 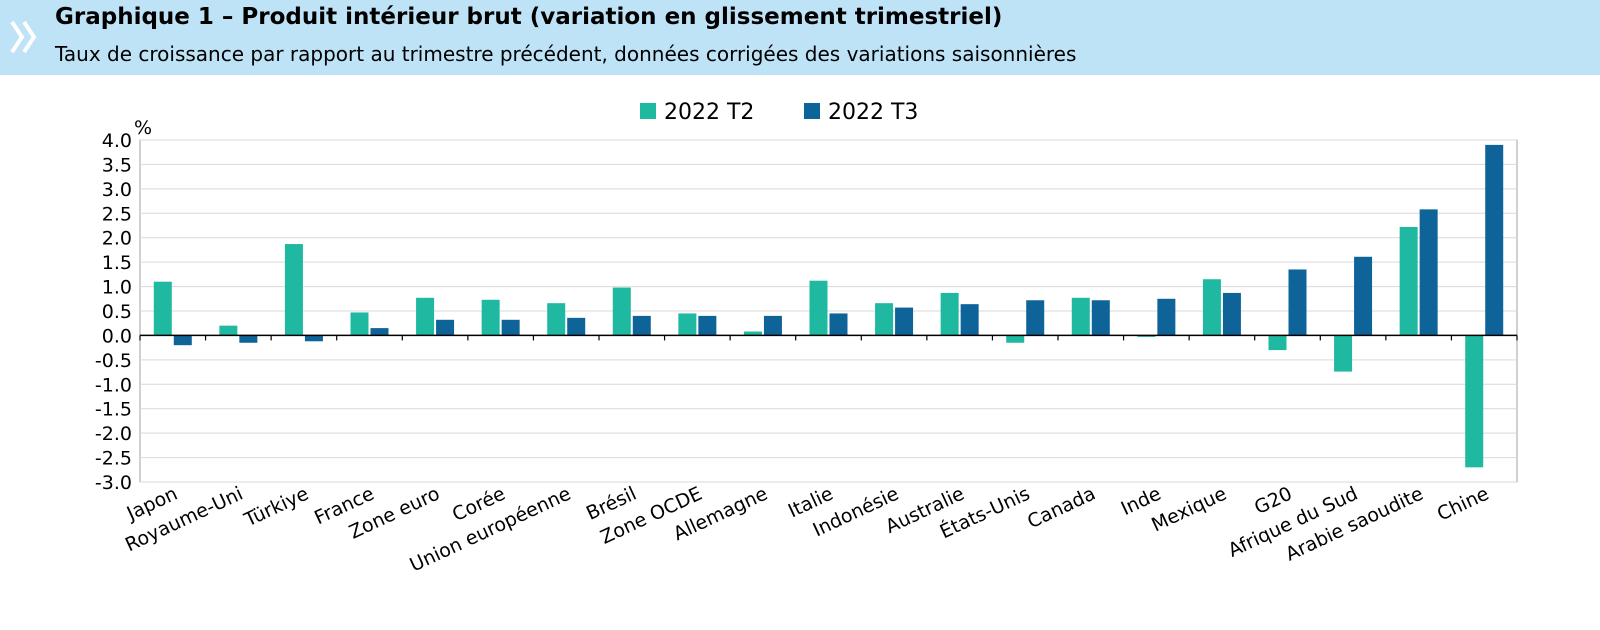 What do you see at coordinates (1463, 504) in the screenshot?
I see `x-tick-label: Chine` at bounding box center [1463, 504].